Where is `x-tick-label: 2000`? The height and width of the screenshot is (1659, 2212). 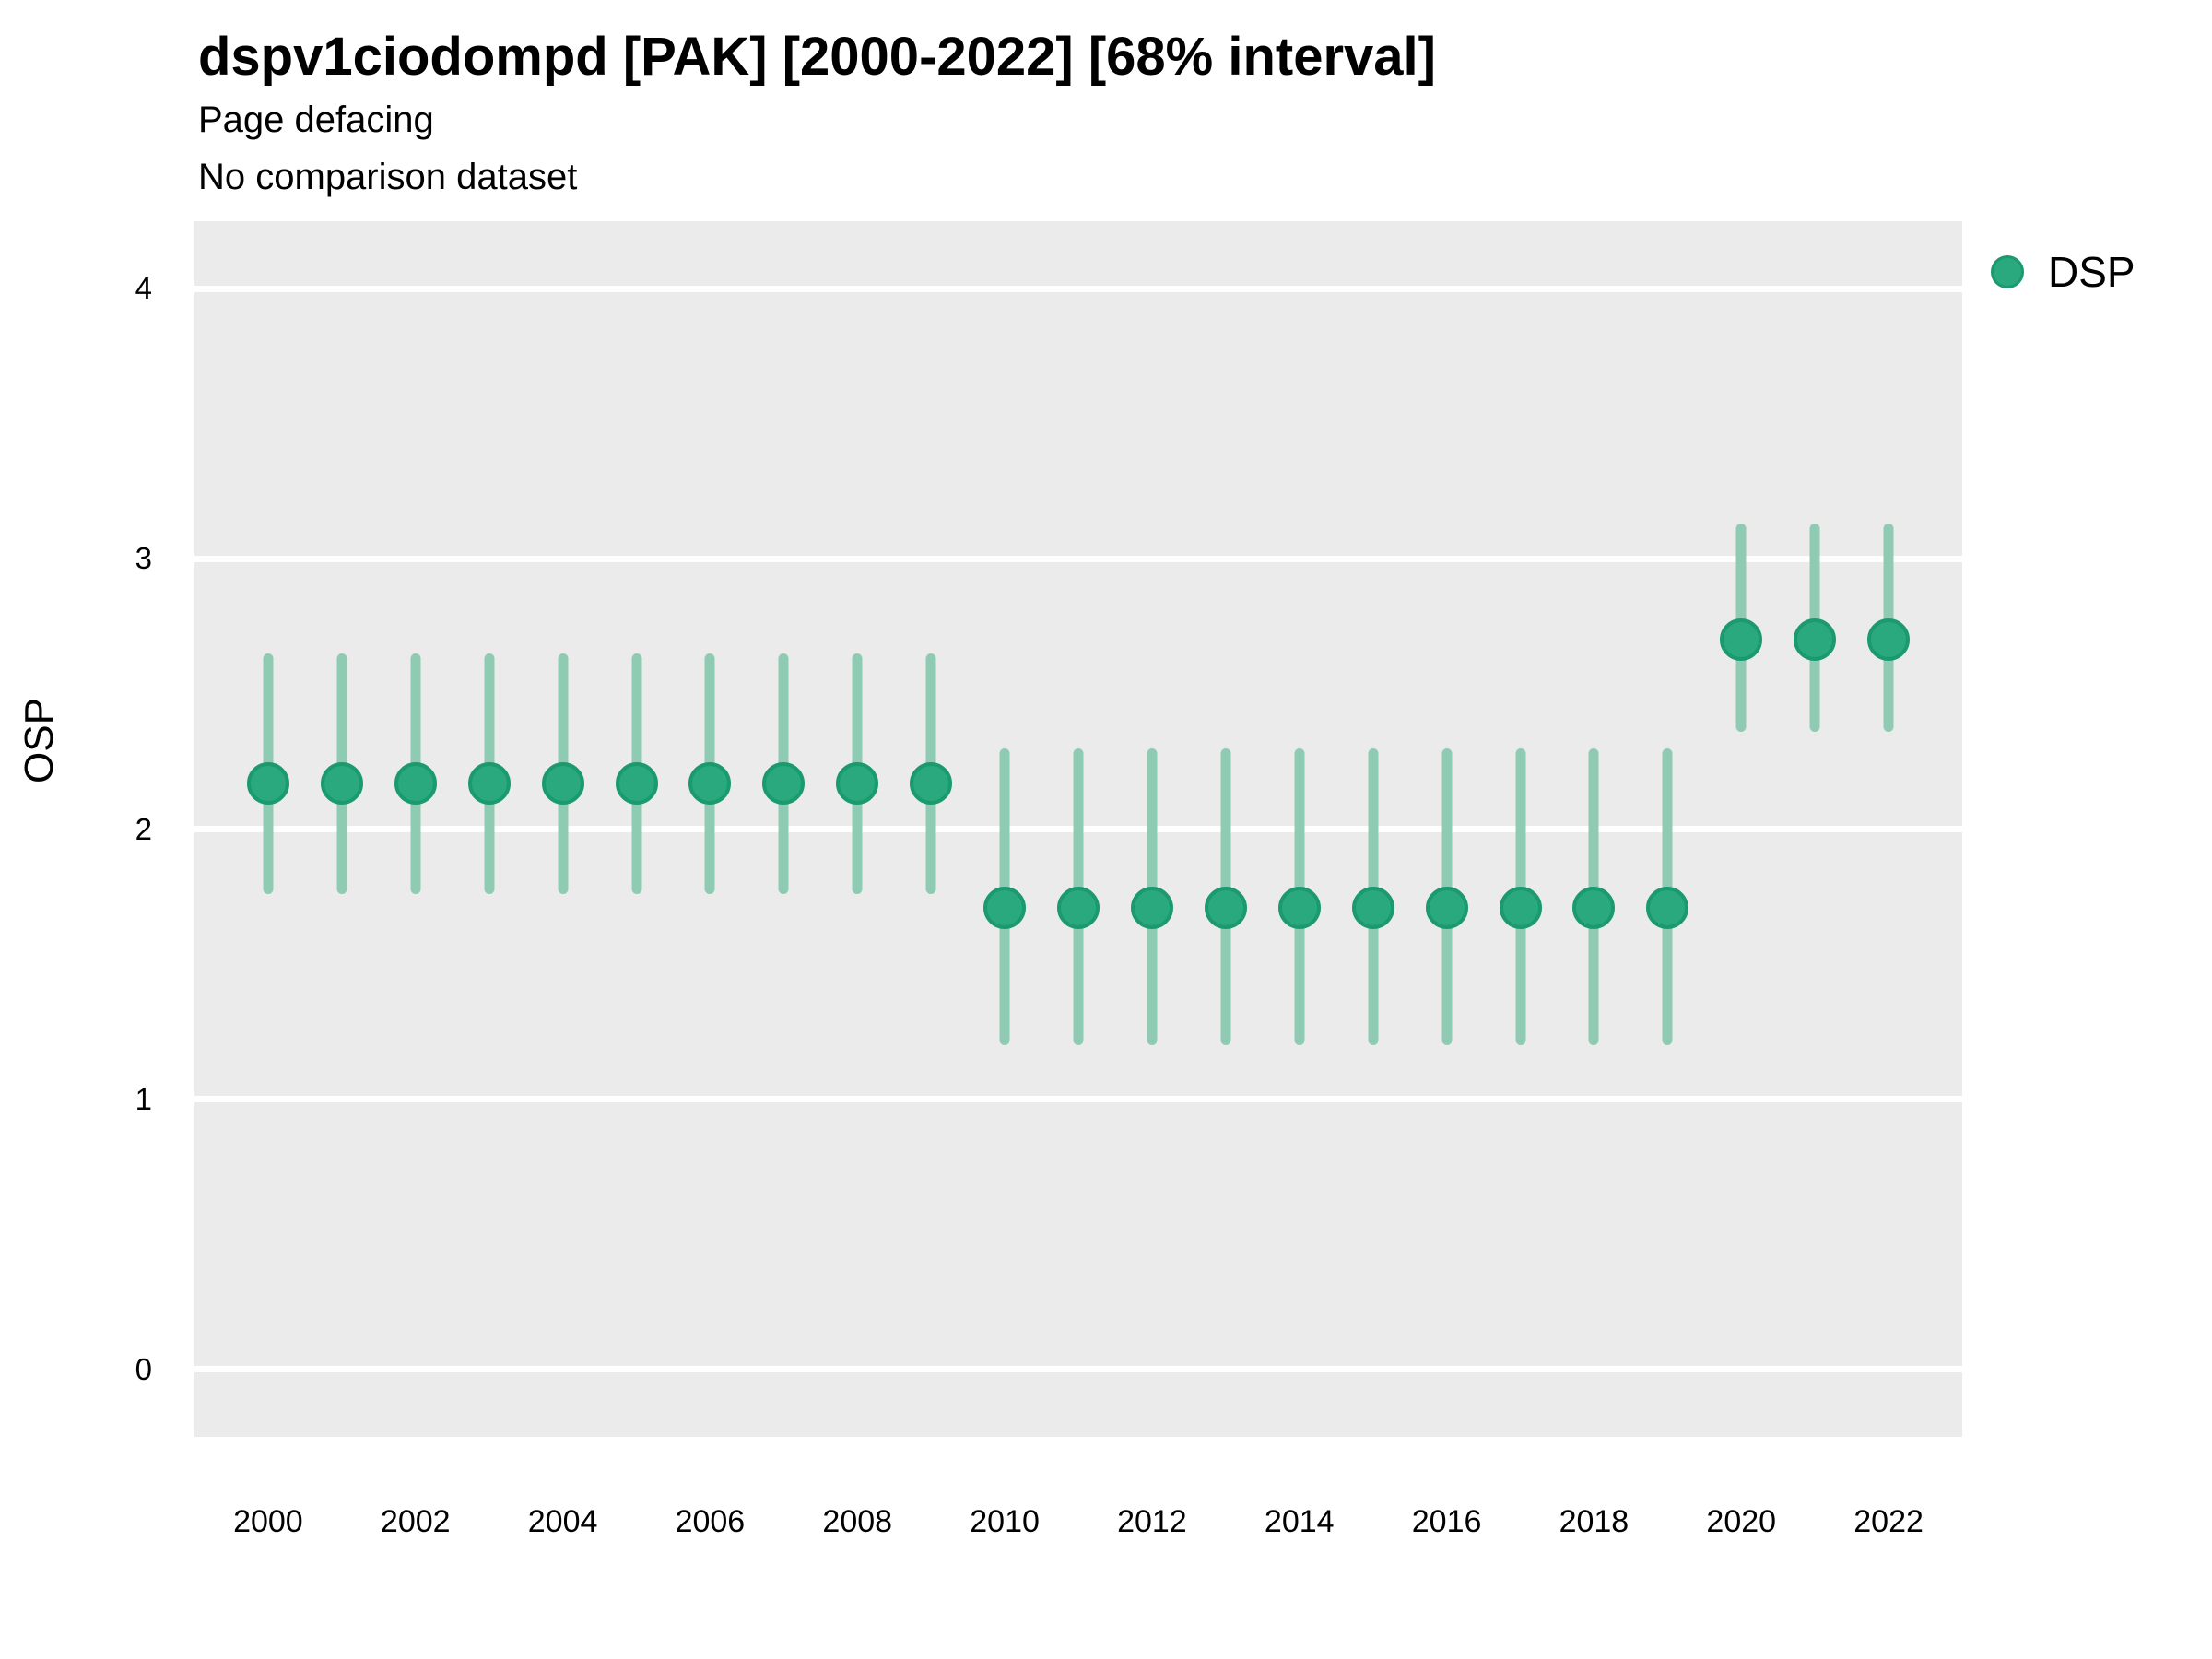 x-tick-label: 2000 is located at coordinates (268, 1521).